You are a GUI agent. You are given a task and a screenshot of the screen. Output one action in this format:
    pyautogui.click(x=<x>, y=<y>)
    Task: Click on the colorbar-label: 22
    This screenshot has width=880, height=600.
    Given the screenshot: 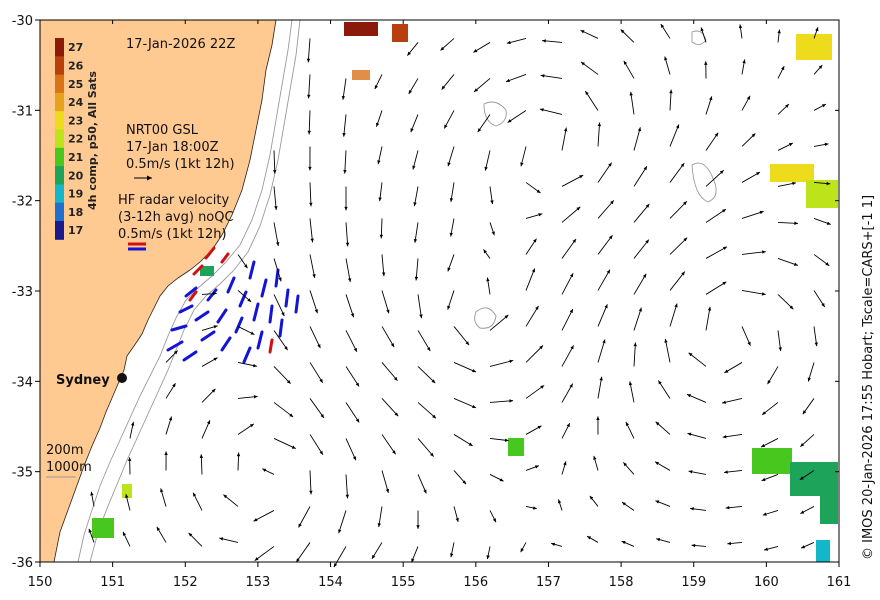 What is the action you would take?
    pyautogui.click(x=75, y=139)
    